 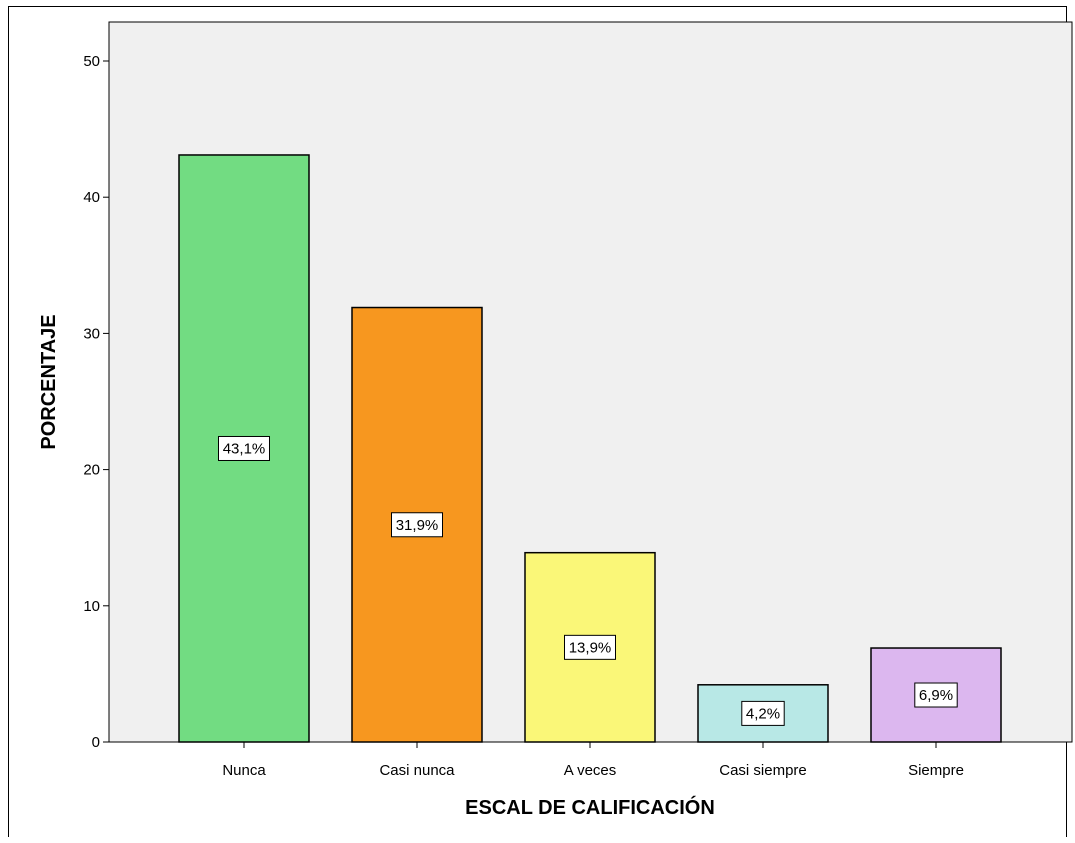 I want to click on x-tick-label: A veces, so click(x=590, y=770).